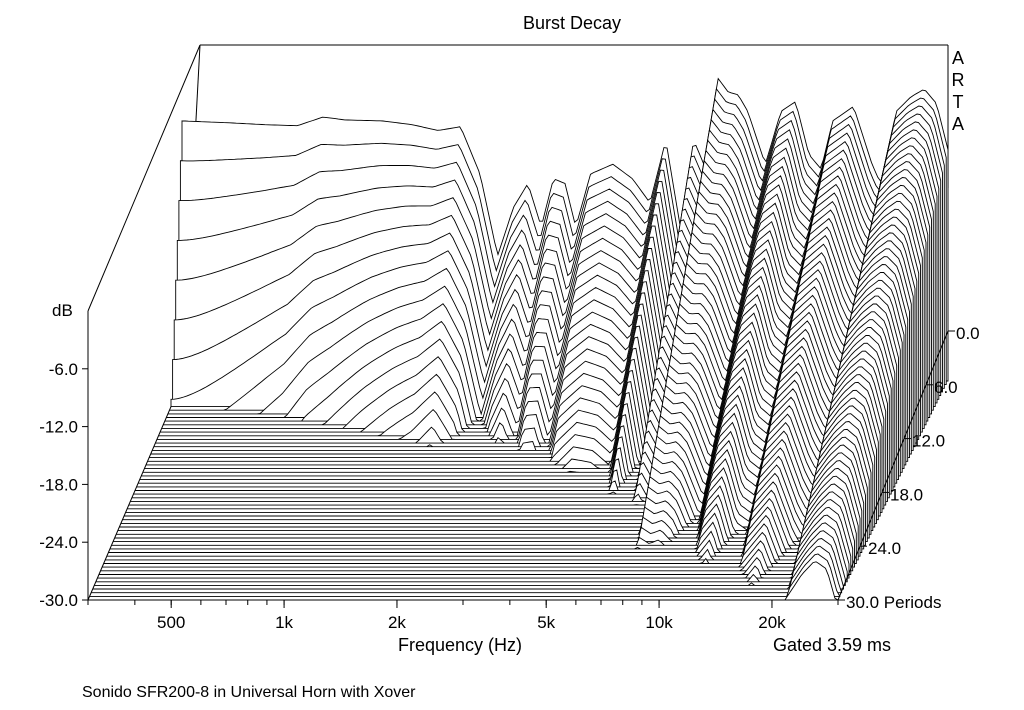 The height and width of the screenshot is (710, 1024). Describe the element at coordinates (58, 427) in the screenshot. I see `y-tick-label: -12.0` at that location.